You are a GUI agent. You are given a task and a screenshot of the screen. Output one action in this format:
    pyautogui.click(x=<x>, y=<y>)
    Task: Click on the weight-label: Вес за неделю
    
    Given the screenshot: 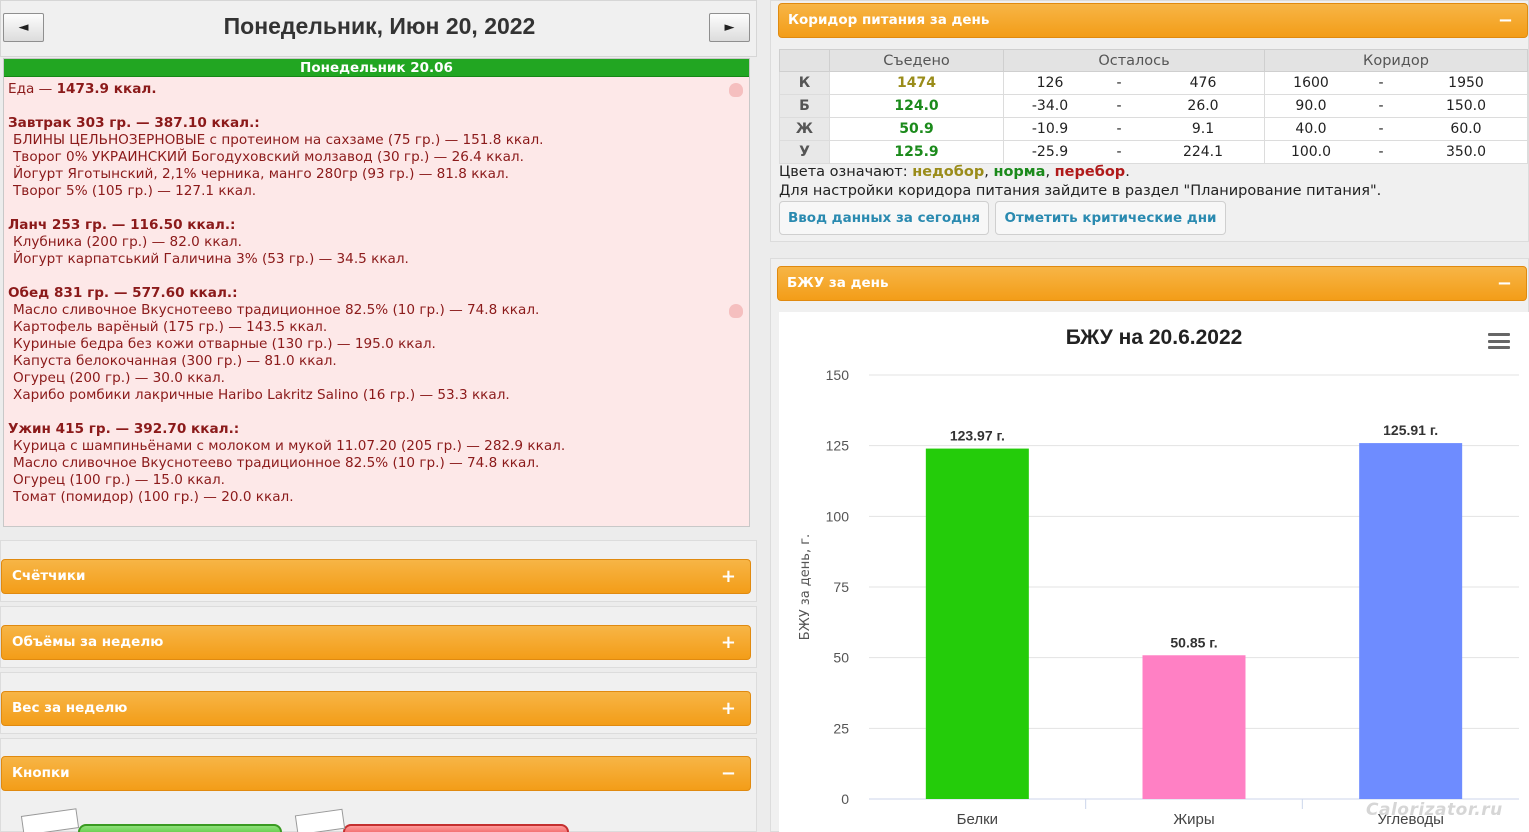 What is the action you would take?
    pyautogui.click(x=70, y=708)
    